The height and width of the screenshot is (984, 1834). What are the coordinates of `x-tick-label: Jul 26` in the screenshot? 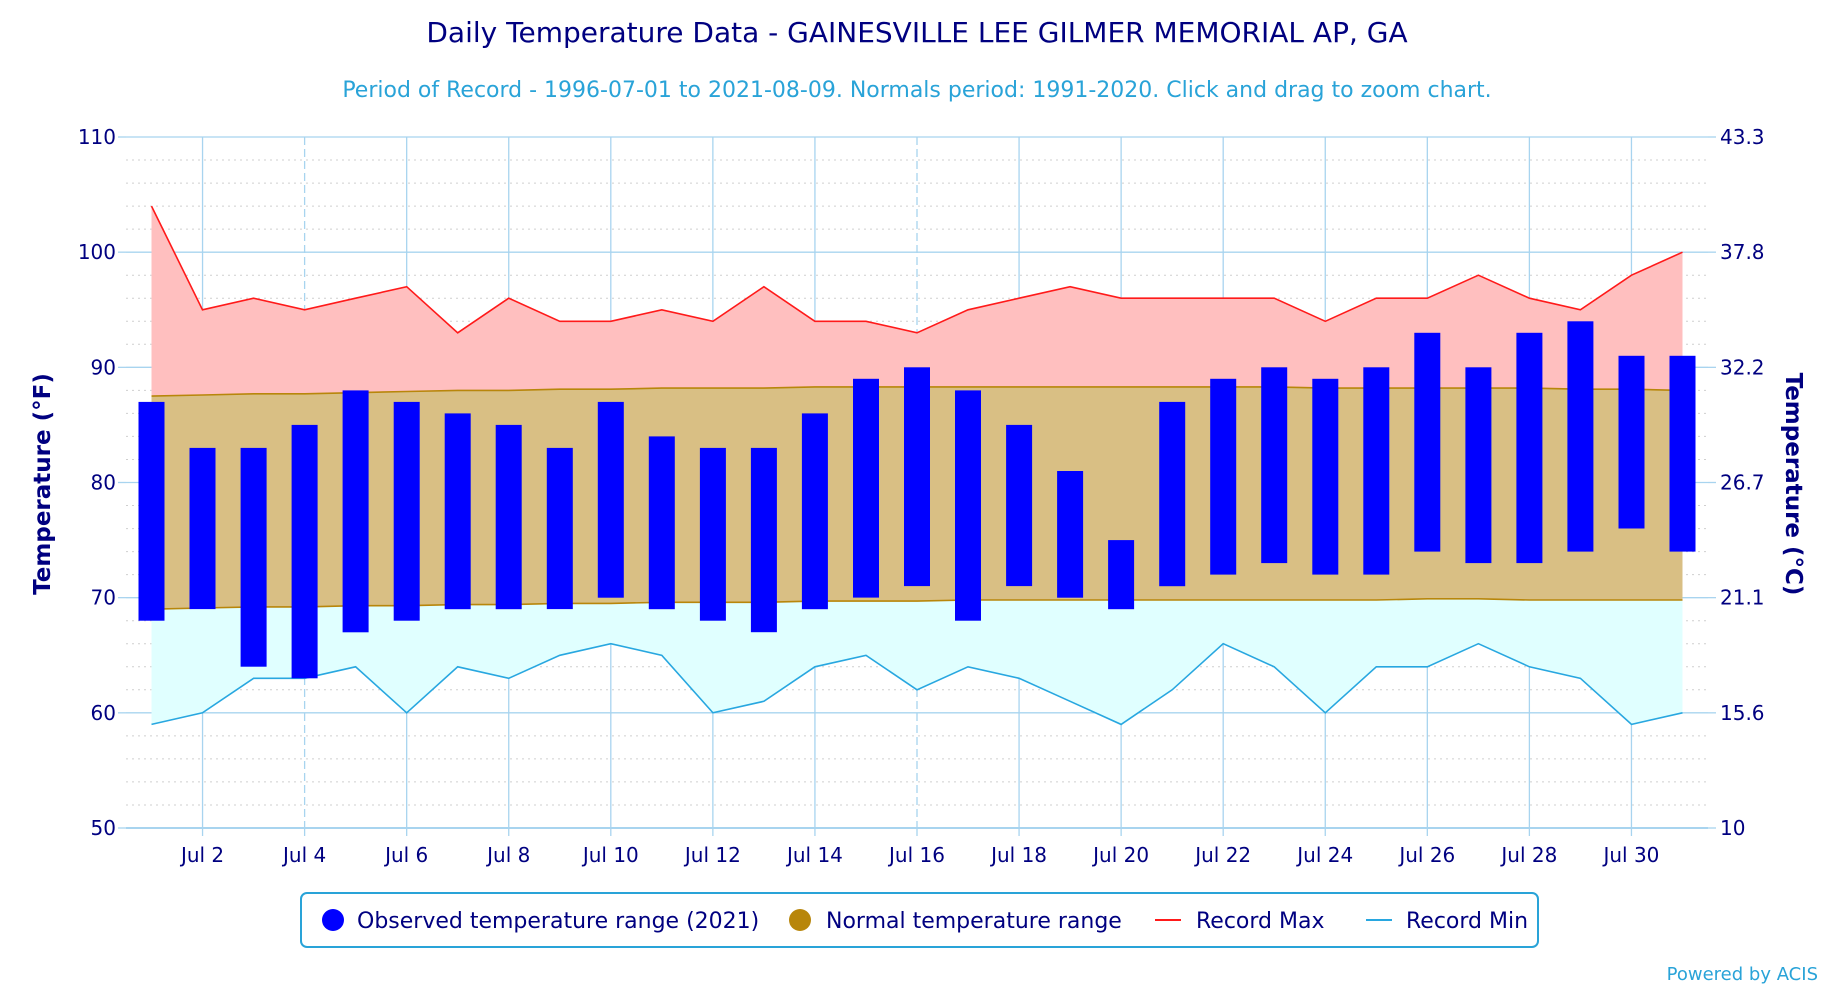 It's located at (1426, 855).